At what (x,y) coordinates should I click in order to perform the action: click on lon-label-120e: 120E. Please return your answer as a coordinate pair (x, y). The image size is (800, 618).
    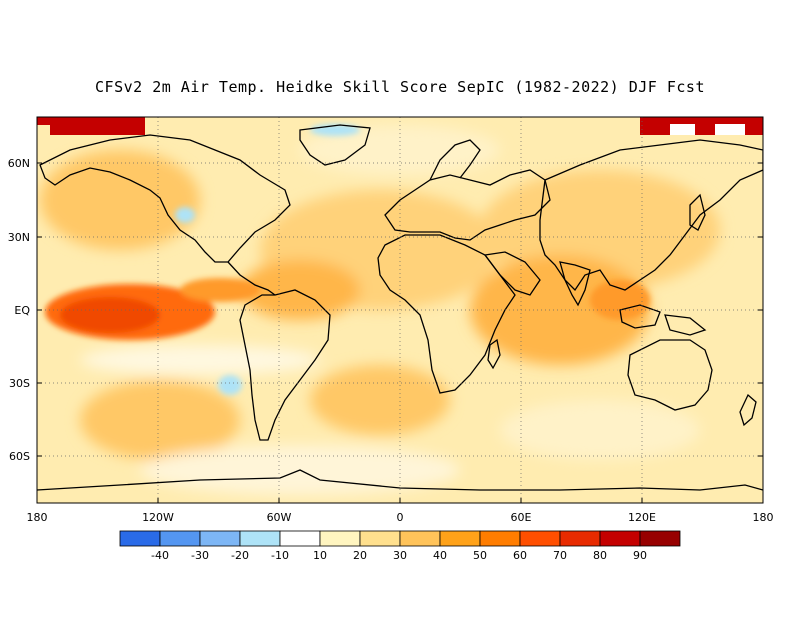
    Looking at the image, I should click on (642, 517).